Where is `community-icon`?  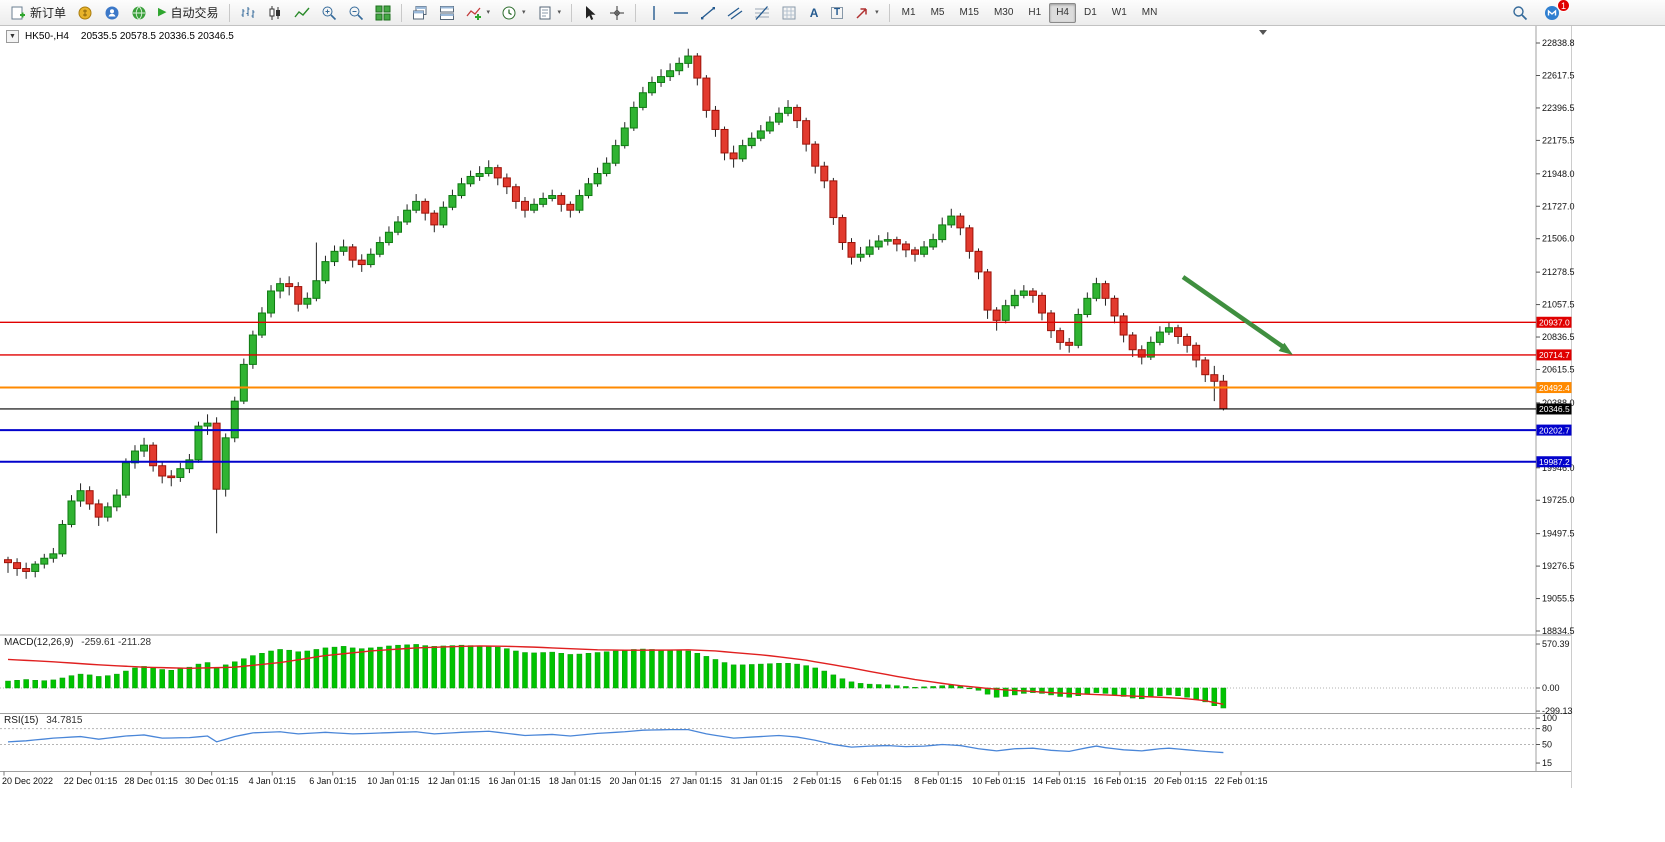 community-icon is located at coordinates (1552, 12).